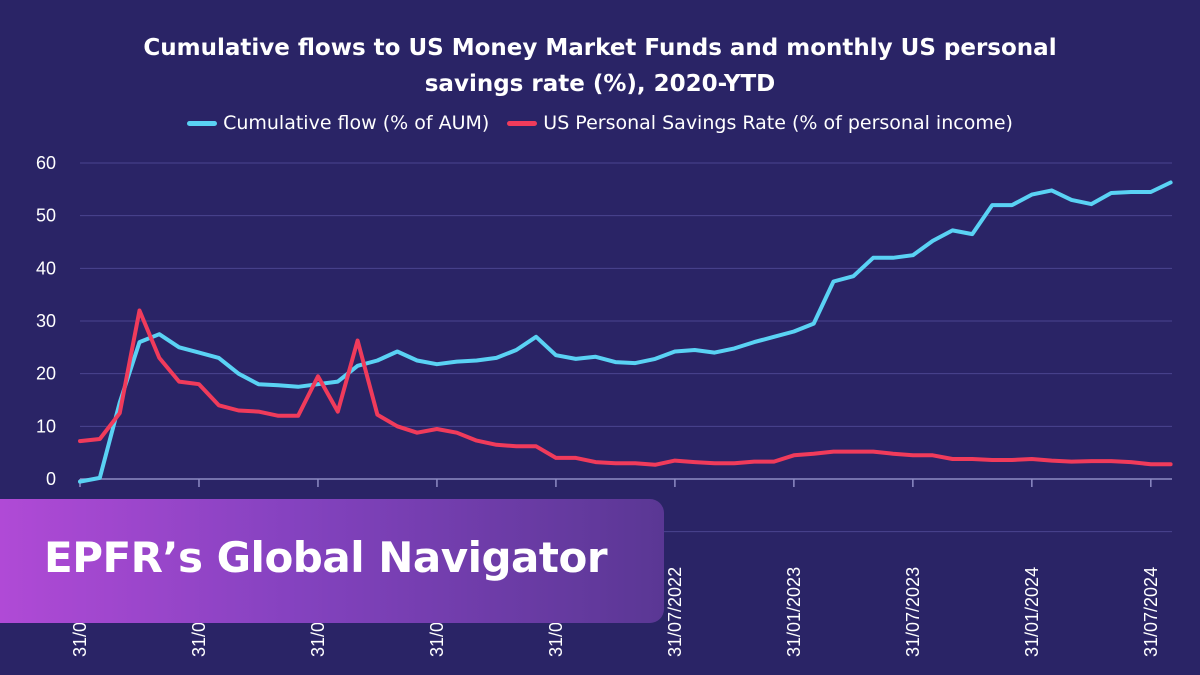  Describe the element at coordinates (326, 557) in the screenshot. I see `brand-banner-text: EPFR’s Global Navigator` at that location.